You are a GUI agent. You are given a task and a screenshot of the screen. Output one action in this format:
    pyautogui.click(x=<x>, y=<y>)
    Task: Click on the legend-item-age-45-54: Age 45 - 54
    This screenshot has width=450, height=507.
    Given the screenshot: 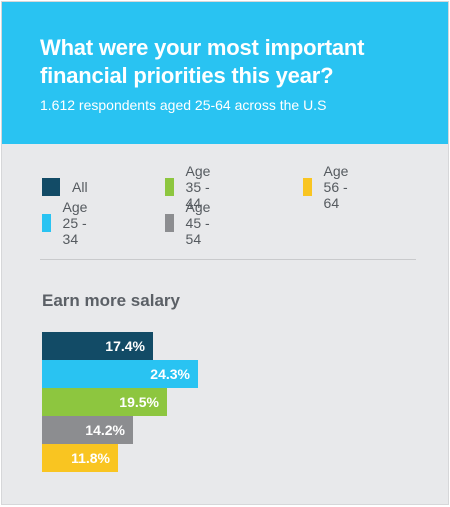 What is the action you would take?
    pyautogui.click(x=192, y=223)
    